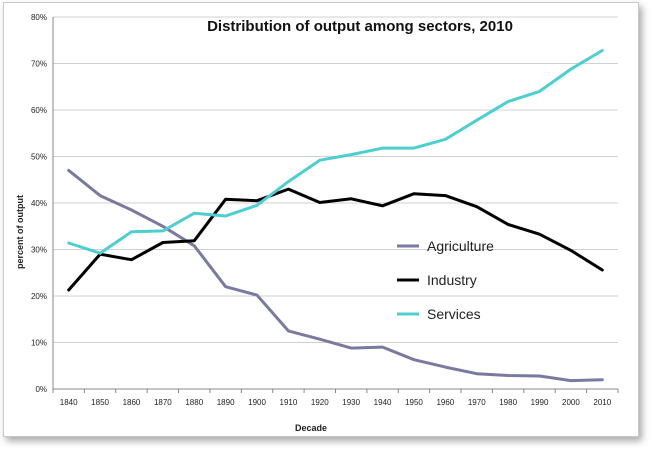  Describe the element at coordinates (257, 402) in the screenshot. I see `x-tick-label: 1900` at that location.